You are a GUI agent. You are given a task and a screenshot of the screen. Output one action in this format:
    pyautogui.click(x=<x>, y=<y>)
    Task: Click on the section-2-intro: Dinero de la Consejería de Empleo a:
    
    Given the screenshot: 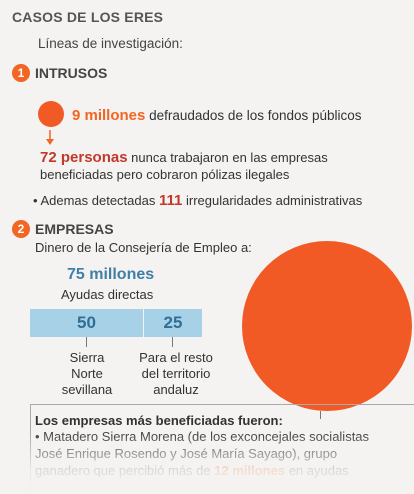 What is the action you would take?
    pyautogui.click(x=143, y=247)
    